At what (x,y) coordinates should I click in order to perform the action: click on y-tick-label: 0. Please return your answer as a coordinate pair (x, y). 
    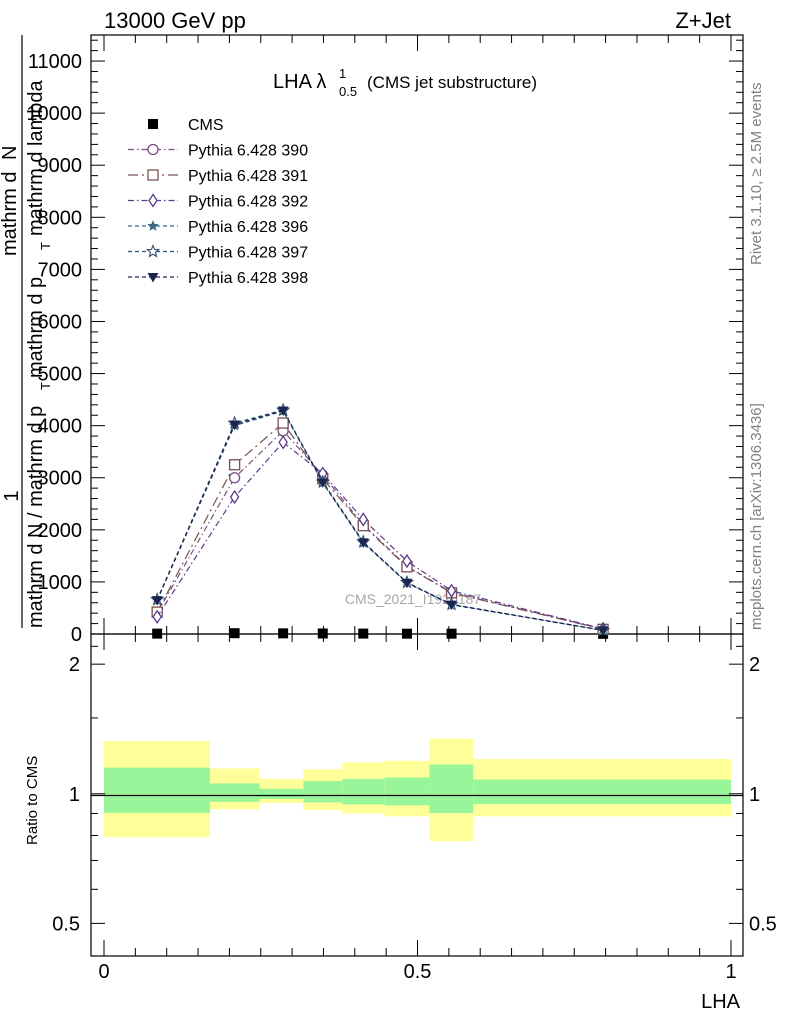
    Looking at the image, I should click on (76, 635).